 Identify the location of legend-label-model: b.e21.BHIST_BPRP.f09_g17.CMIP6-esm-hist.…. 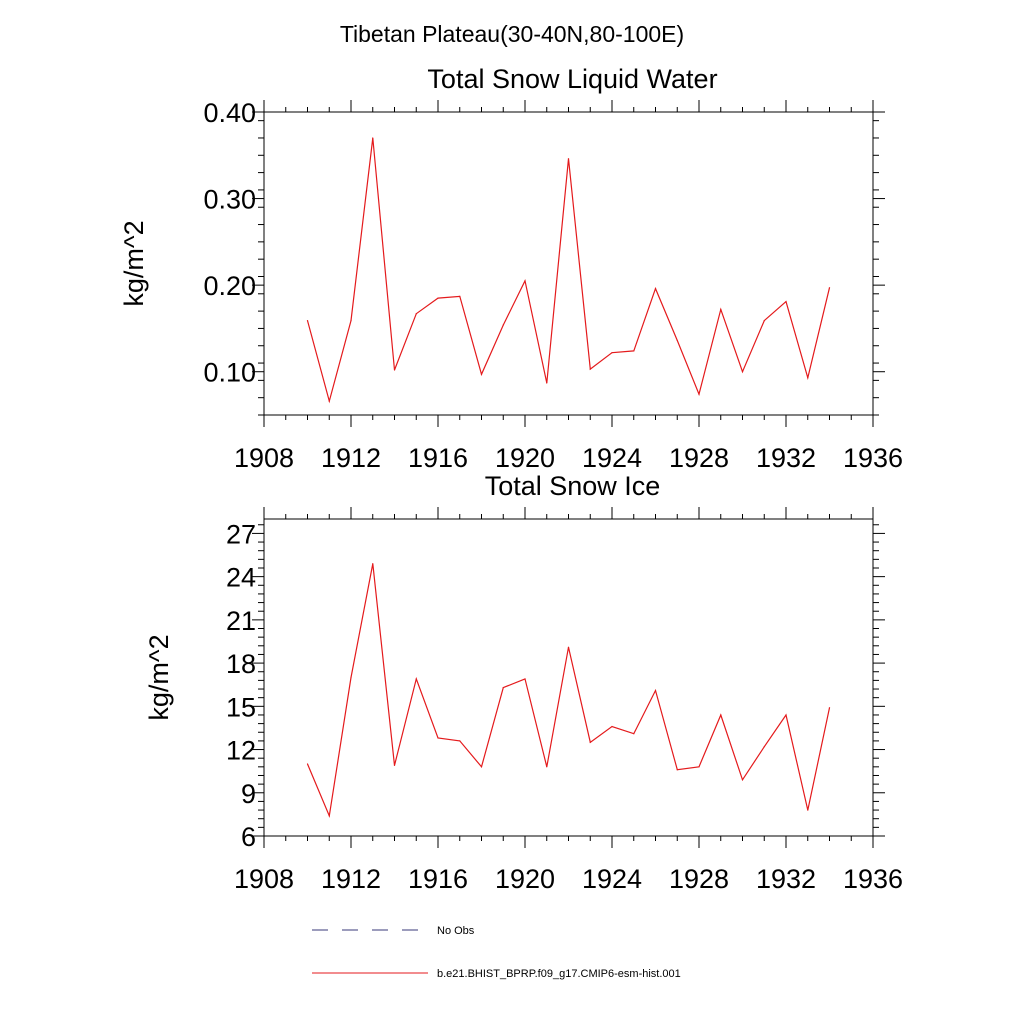
(559, 974).